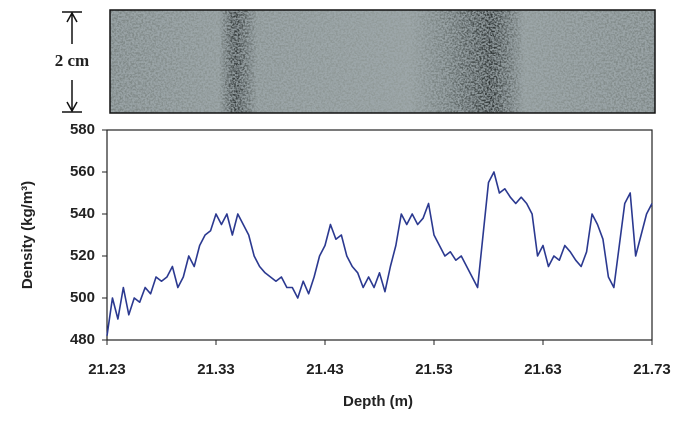 This screenshot has width=674, height=422. I want to click on x-tick-label: 21.53, so click(434, 369).